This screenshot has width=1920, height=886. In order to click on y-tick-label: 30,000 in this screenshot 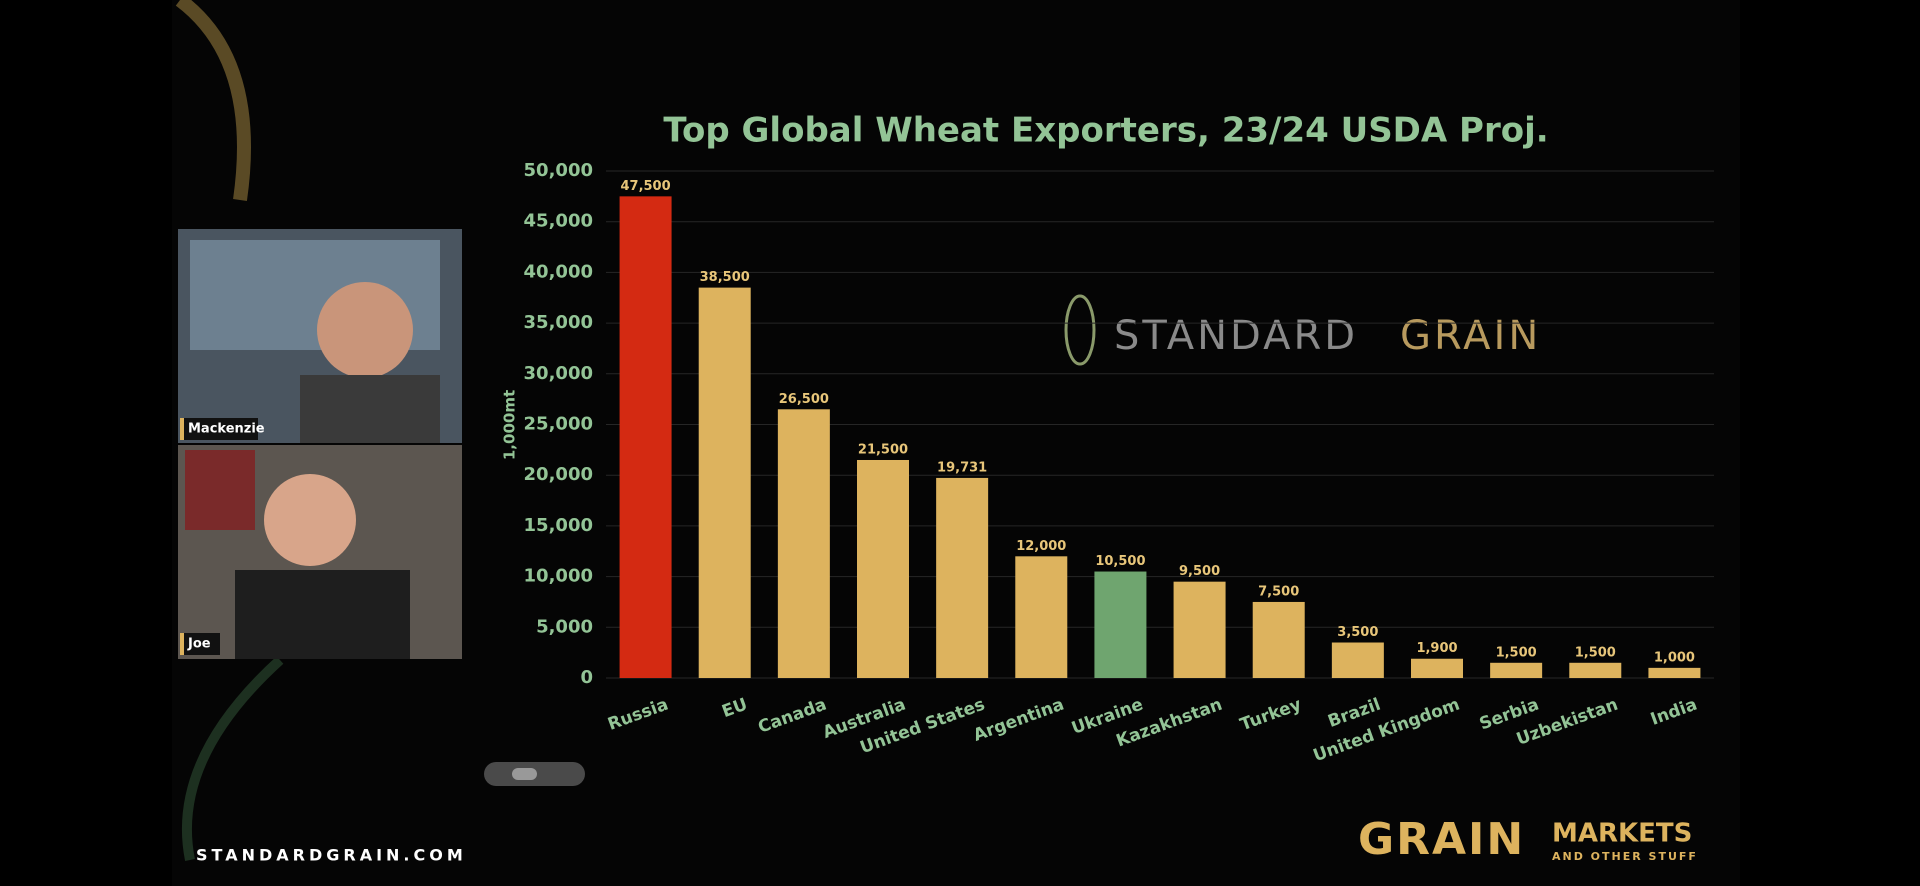, I will do `click(558, 373)`.